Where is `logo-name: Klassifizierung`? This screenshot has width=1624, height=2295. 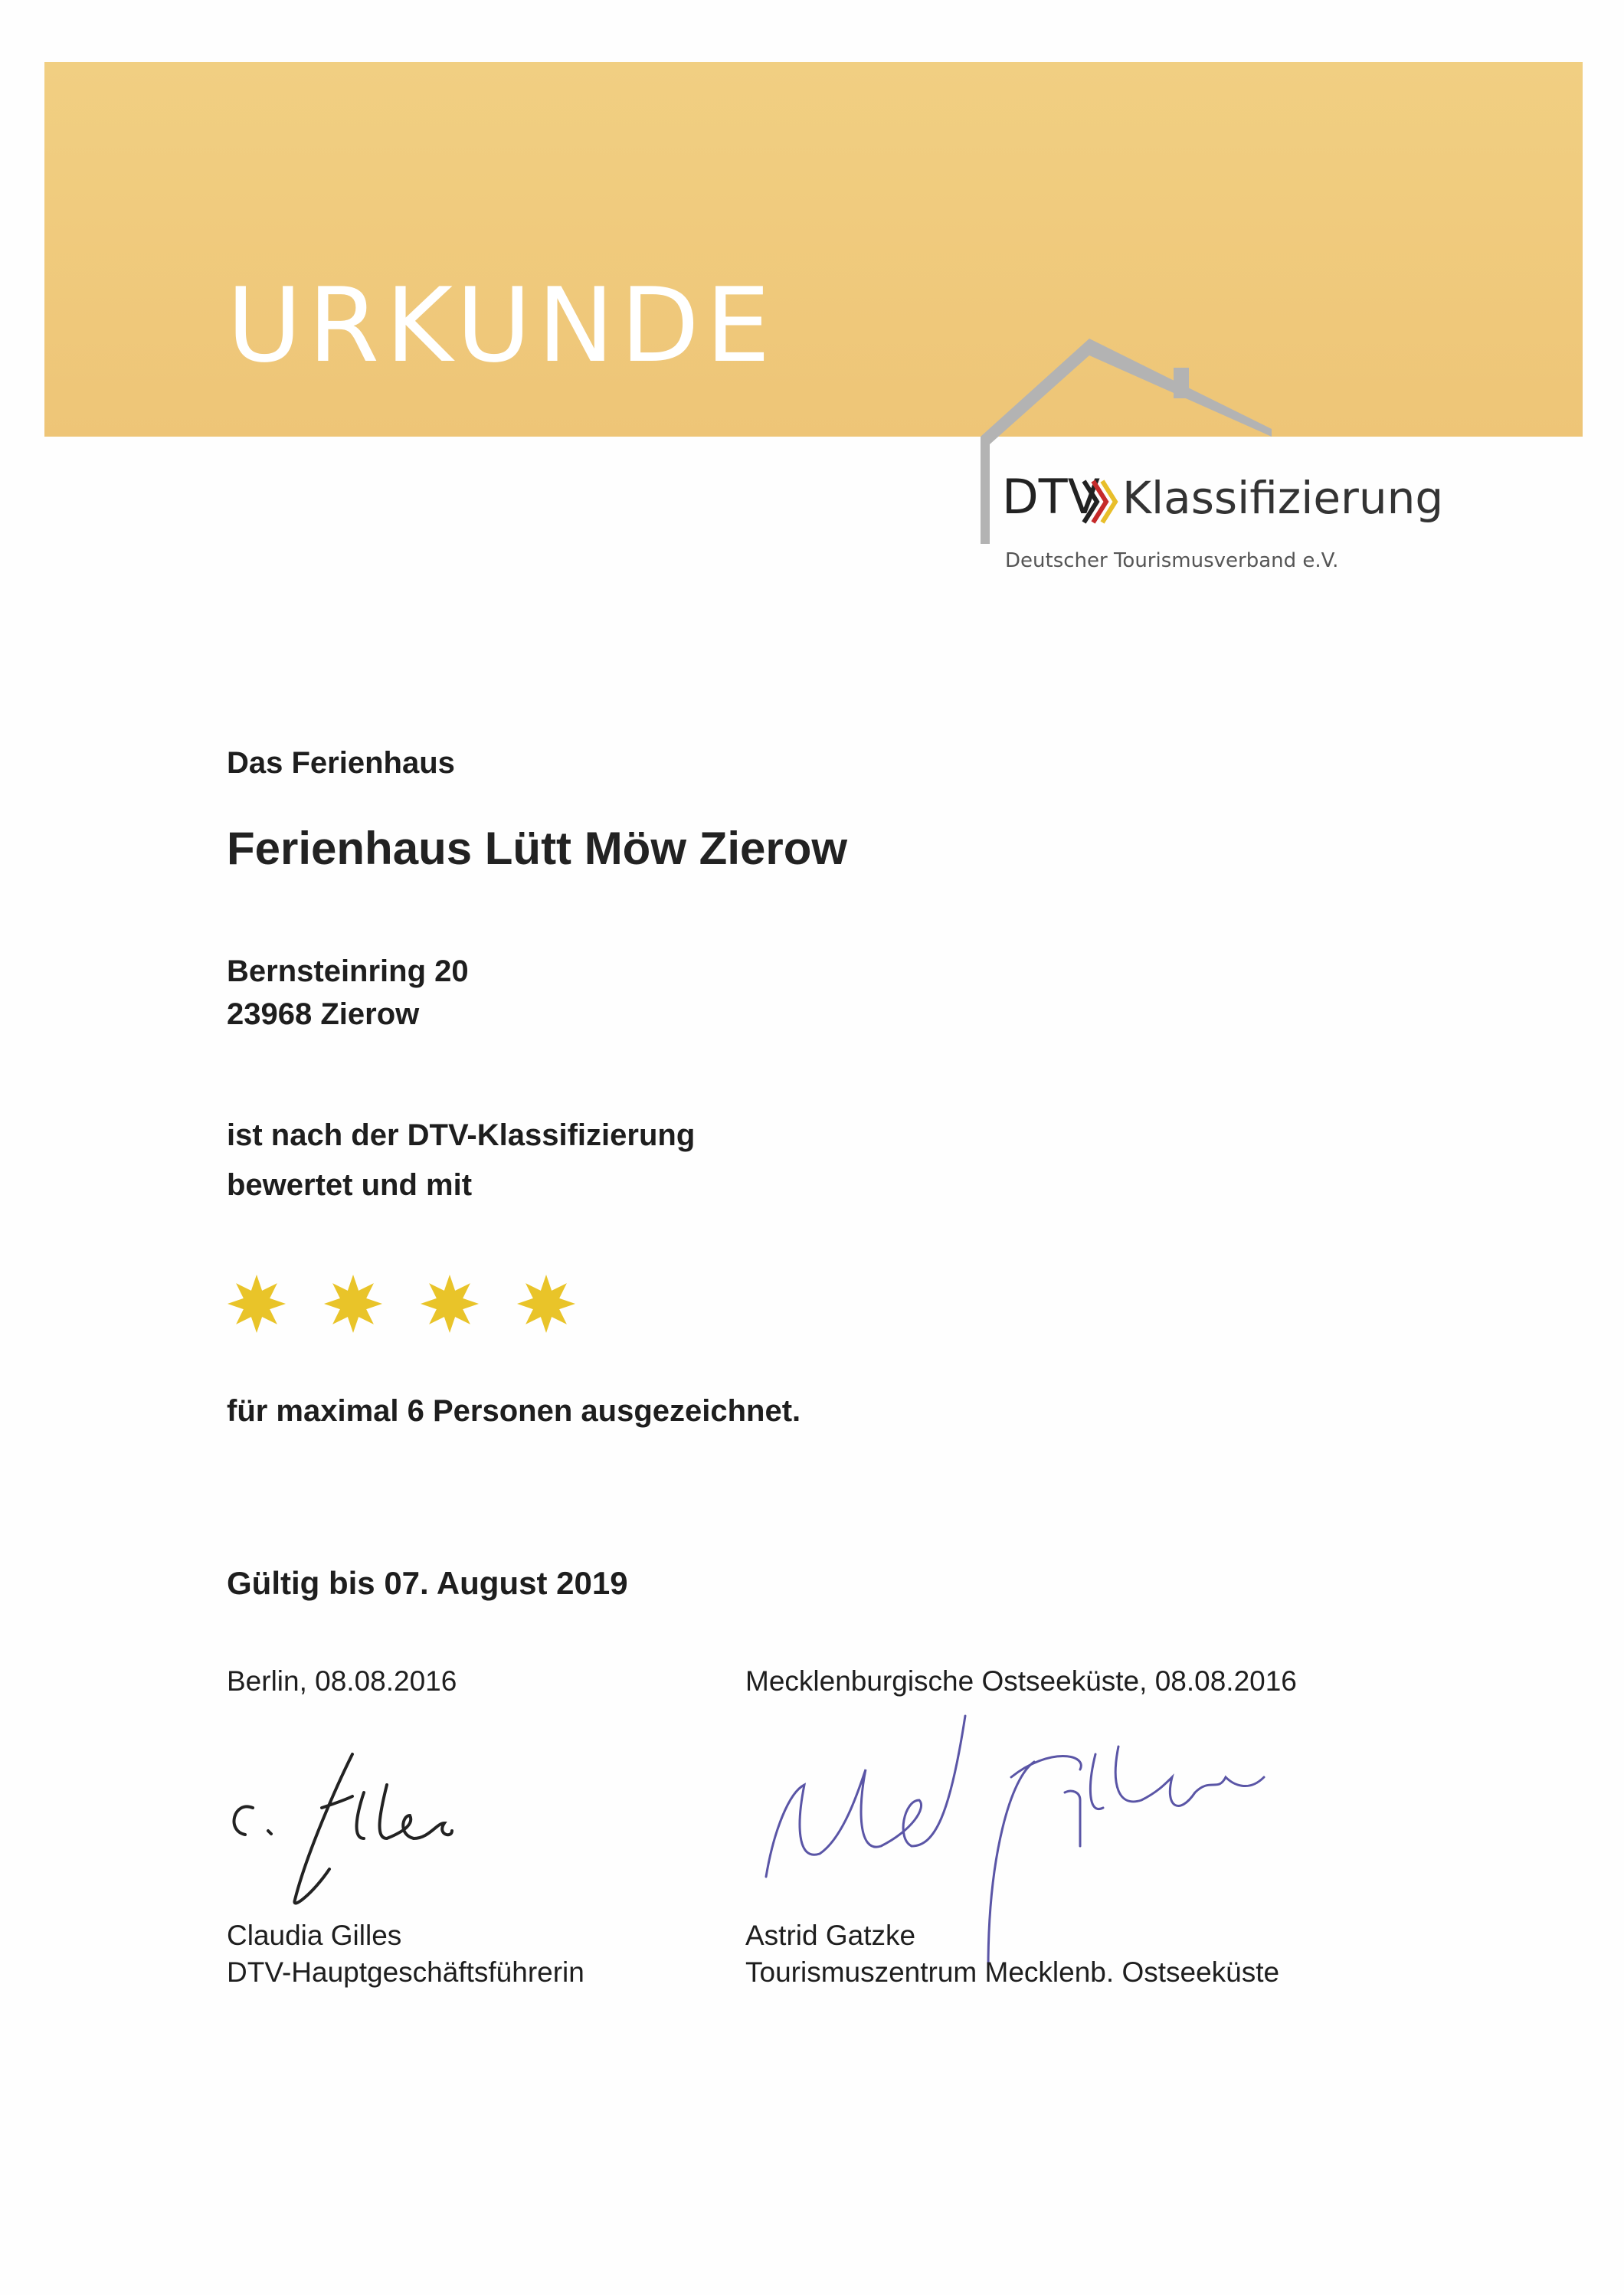
logo-name: Klassifizierung is located at coordinates (1282, 498).